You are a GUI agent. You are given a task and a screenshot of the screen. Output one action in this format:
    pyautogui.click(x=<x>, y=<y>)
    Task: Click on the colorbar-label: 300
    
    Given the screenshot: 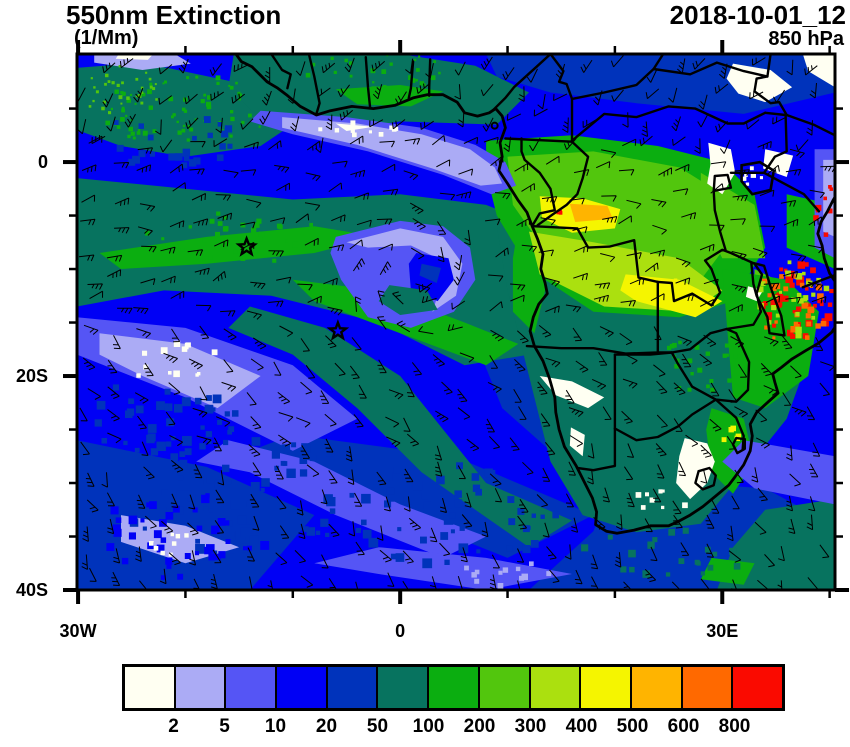 What is the action you would take?
    pyautogui.click(x=530, y=726)
    